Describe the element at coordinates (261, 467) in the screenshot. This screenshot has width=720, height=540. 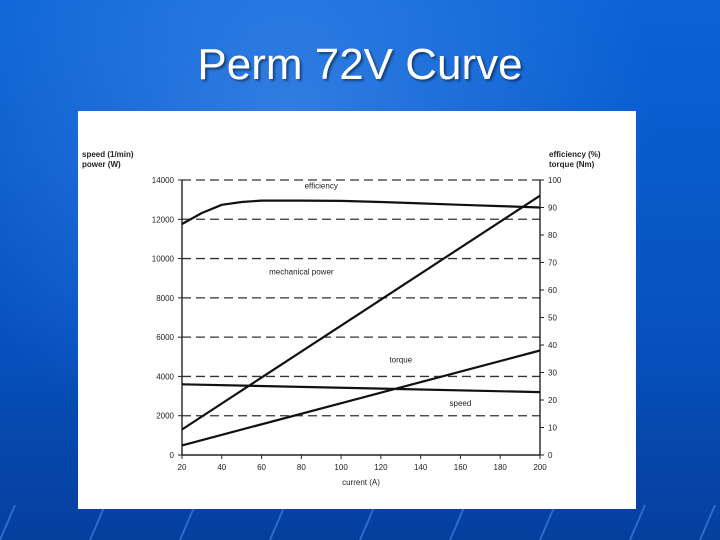
I see `x-tick-label: 60` at that location.